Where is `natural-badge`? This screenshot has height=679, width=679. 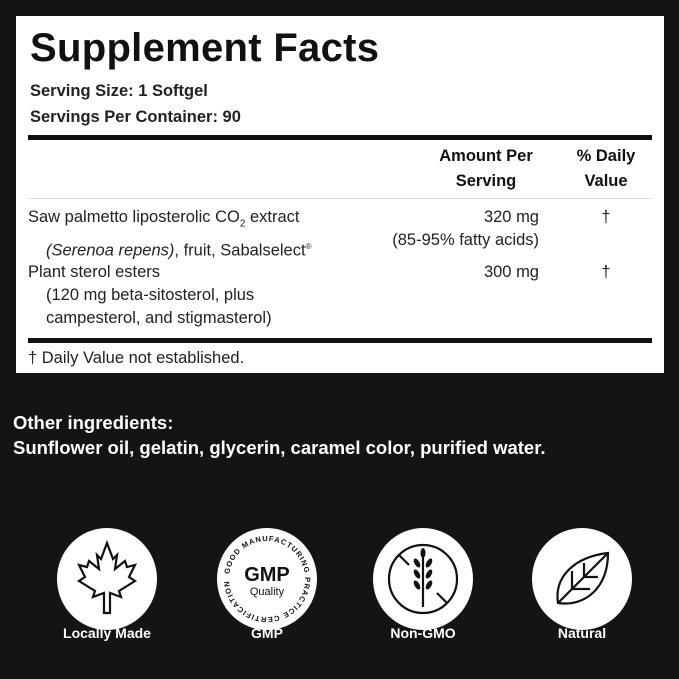
natural-badge is located at coordinates (582, 579).